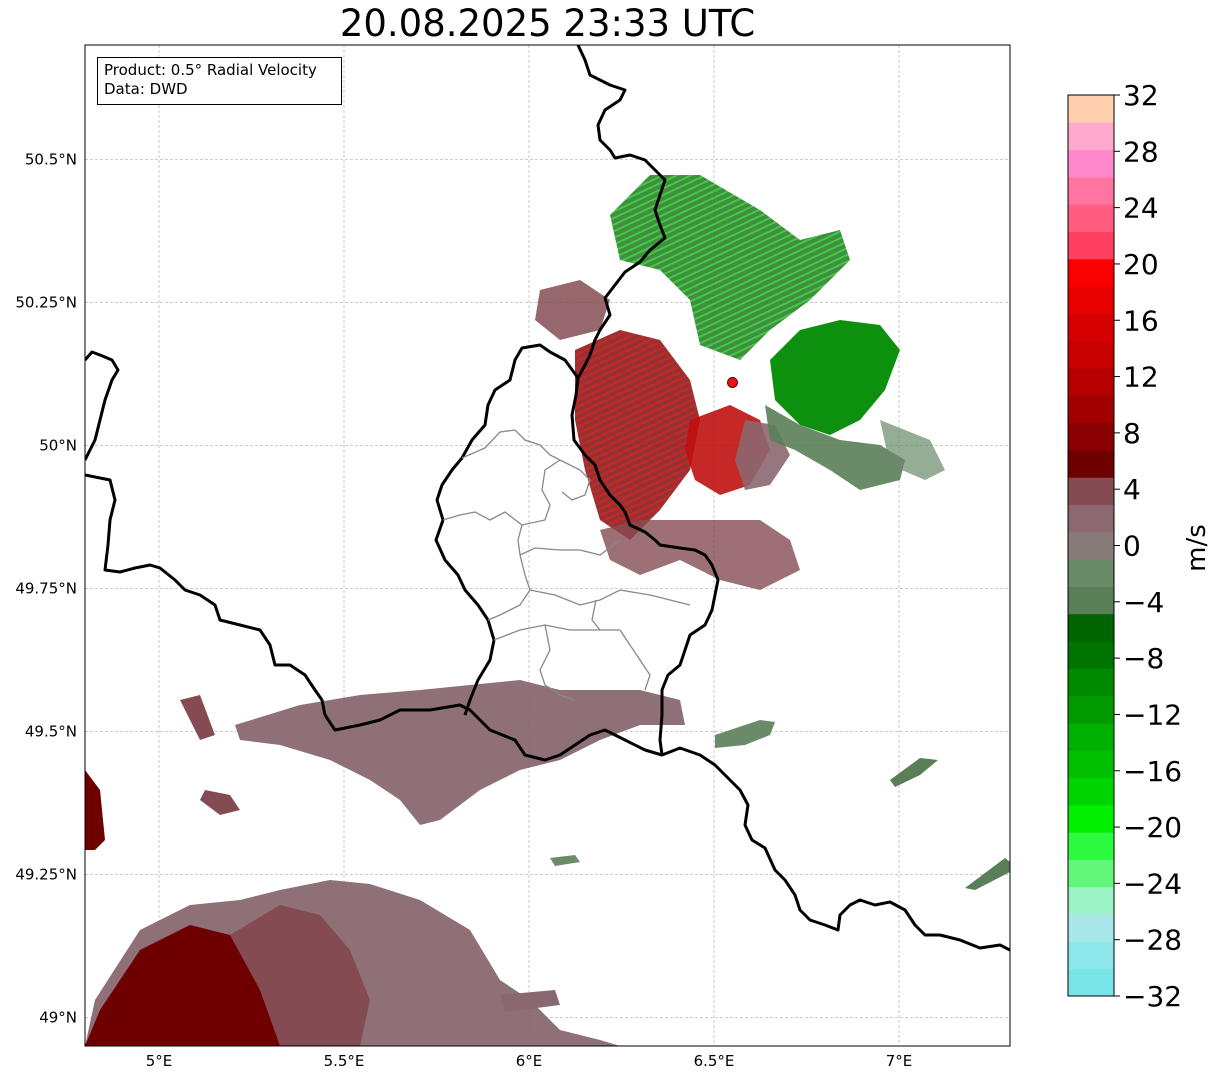 The image size is (1225, 1081). Describe the element at coordinates (987, 874) in the screenshot. I see `echo-patch-east-edge` at that location.